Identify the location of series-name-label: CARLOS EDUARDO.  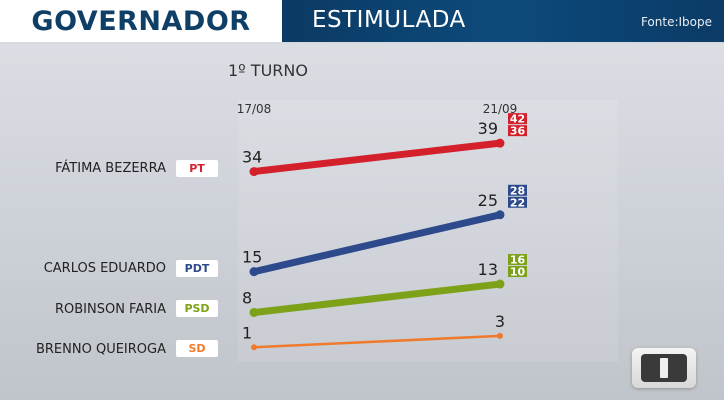
(104, 269).